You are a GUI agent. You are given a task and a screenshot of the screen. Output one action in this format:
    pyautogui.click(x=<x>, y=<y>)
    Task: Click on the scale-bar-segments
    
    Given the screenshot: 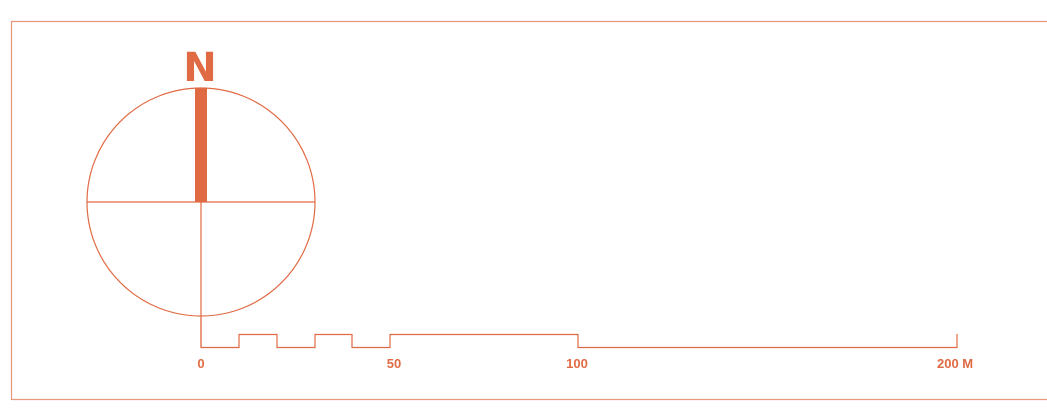 What is the action you would take?
    pyautogui.click(x=579, y=333)
    